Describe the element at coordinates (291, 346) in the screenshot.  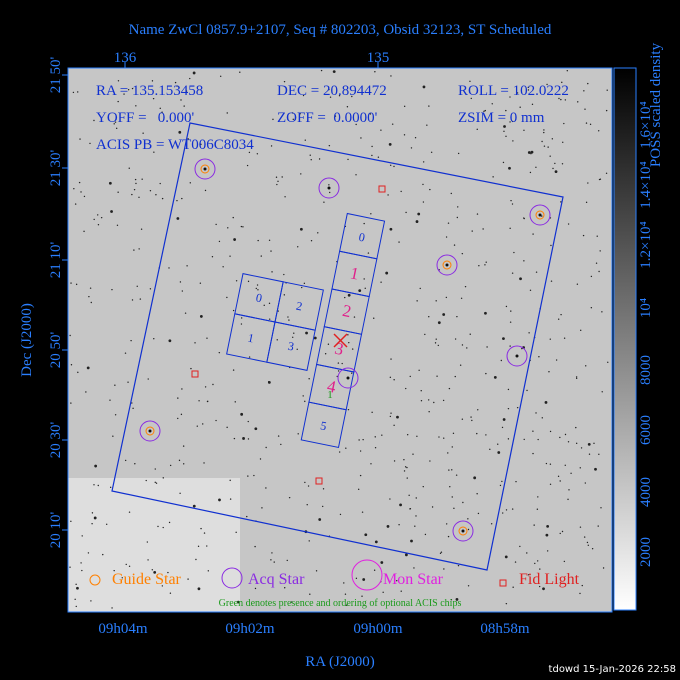
I see `i-chip-label: 3` at that location.